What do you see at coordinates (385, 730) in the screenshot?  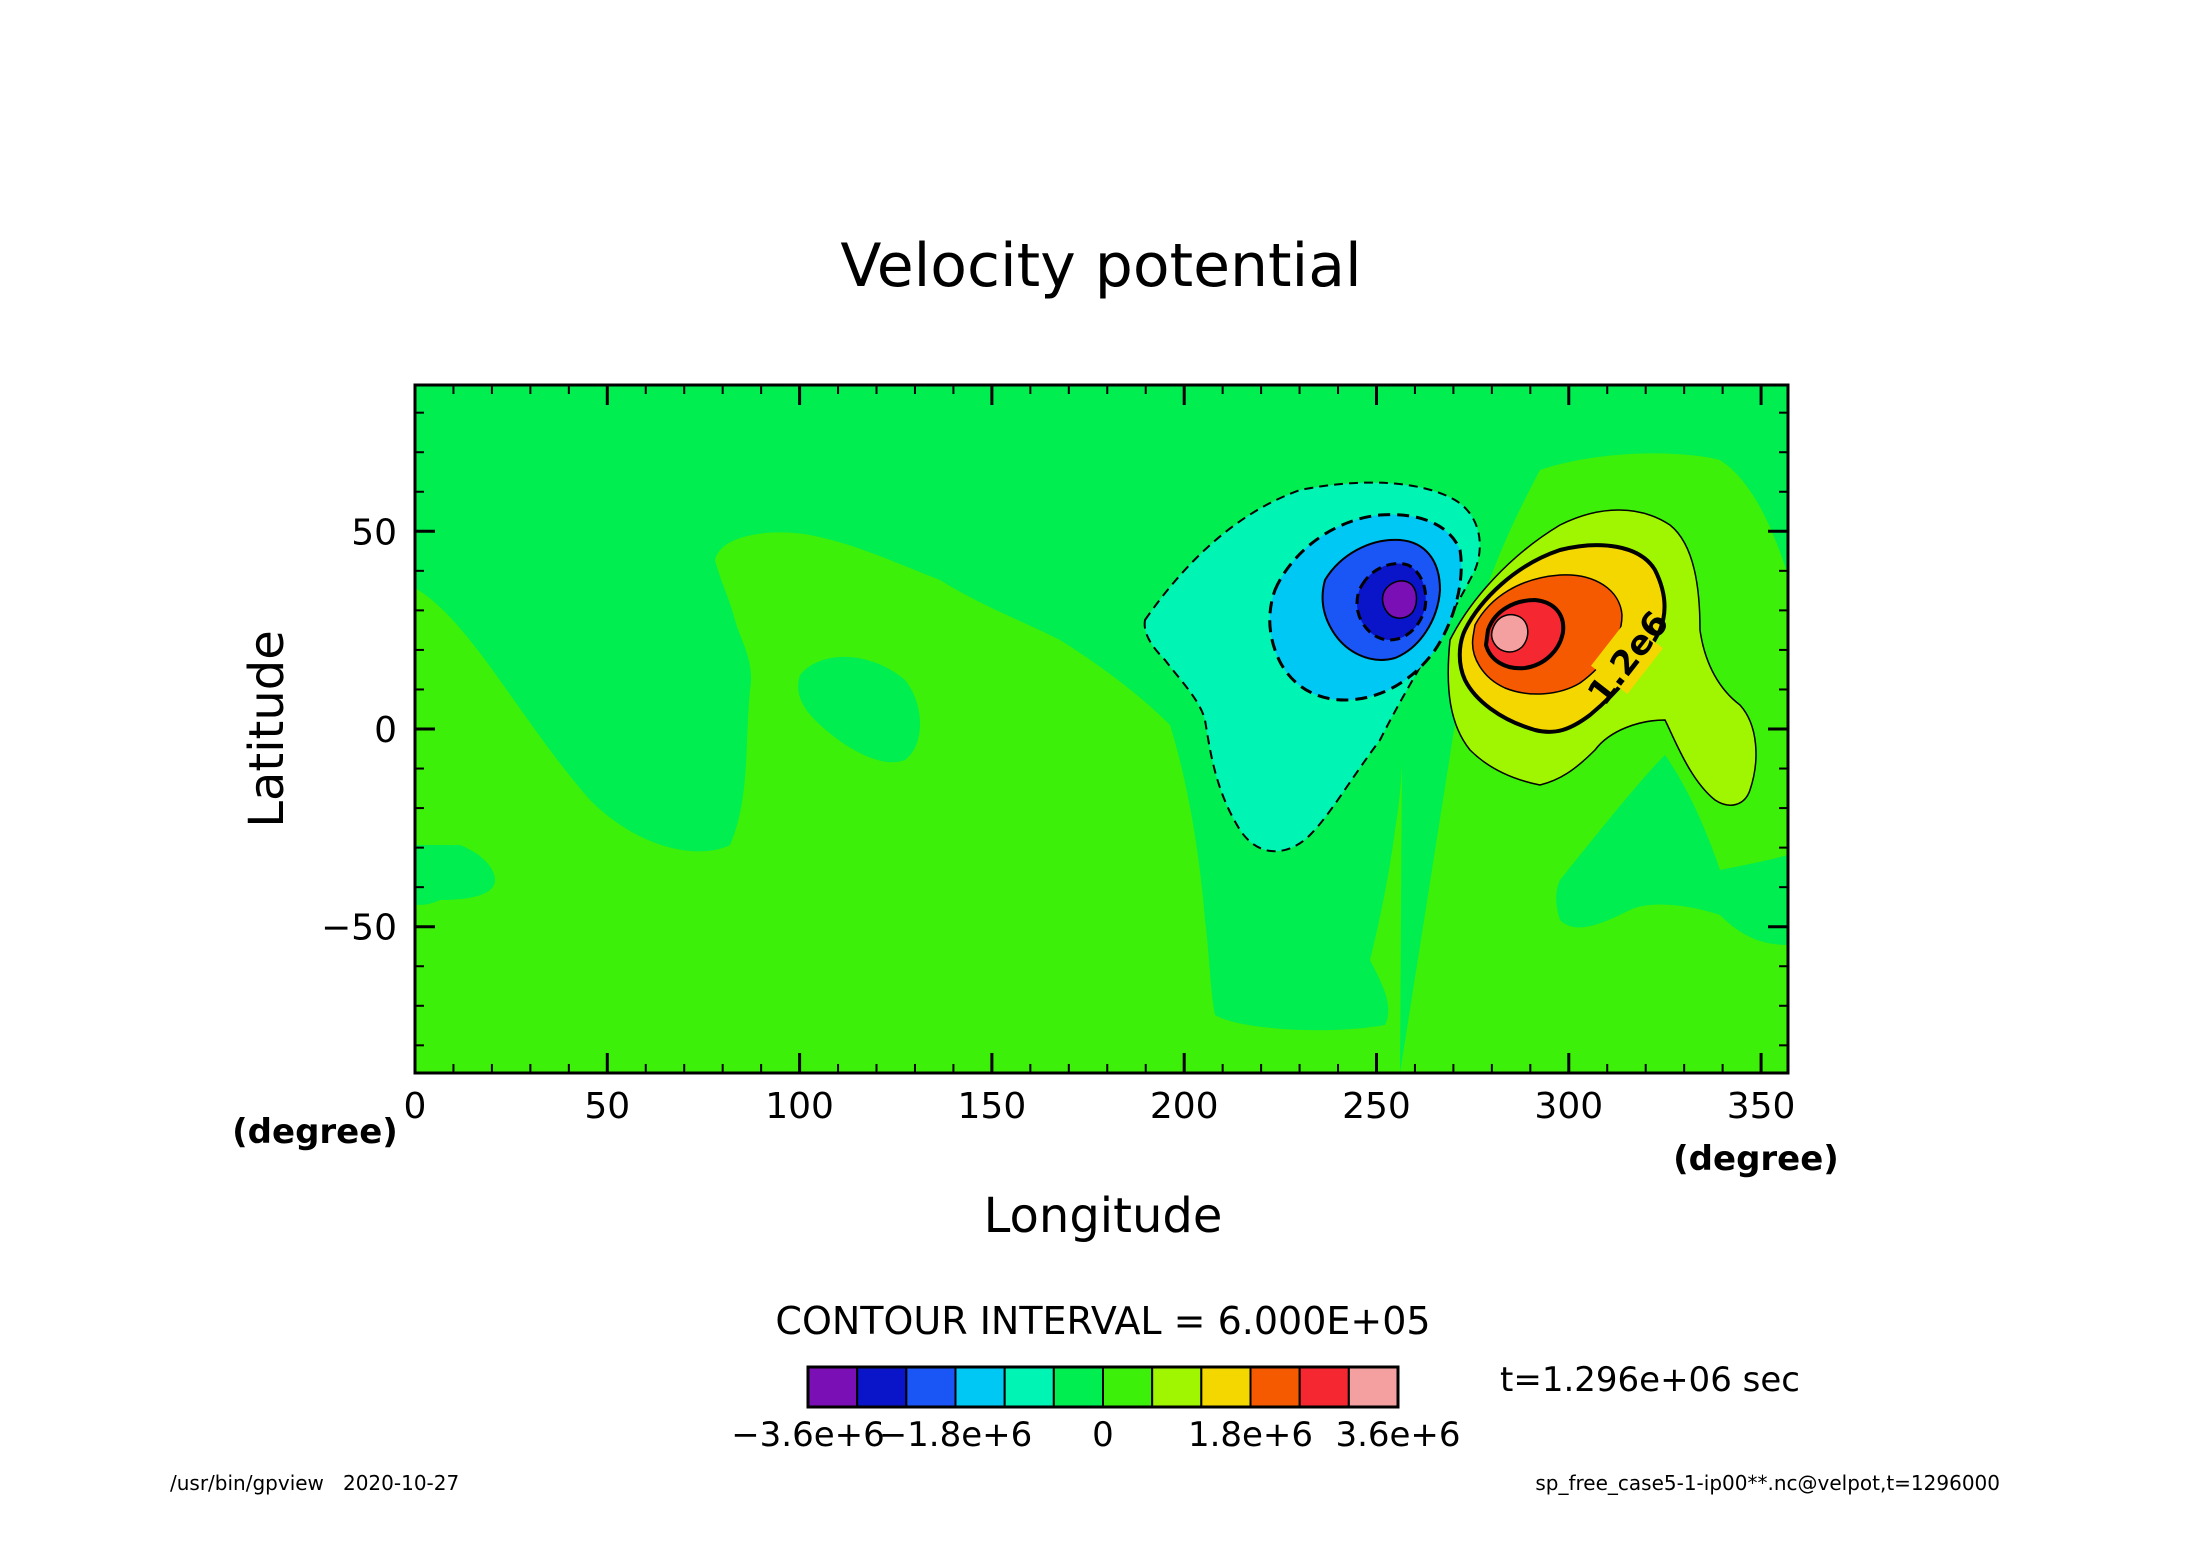 I see `y-tick-label: 0` at bounding box center [385, 730].